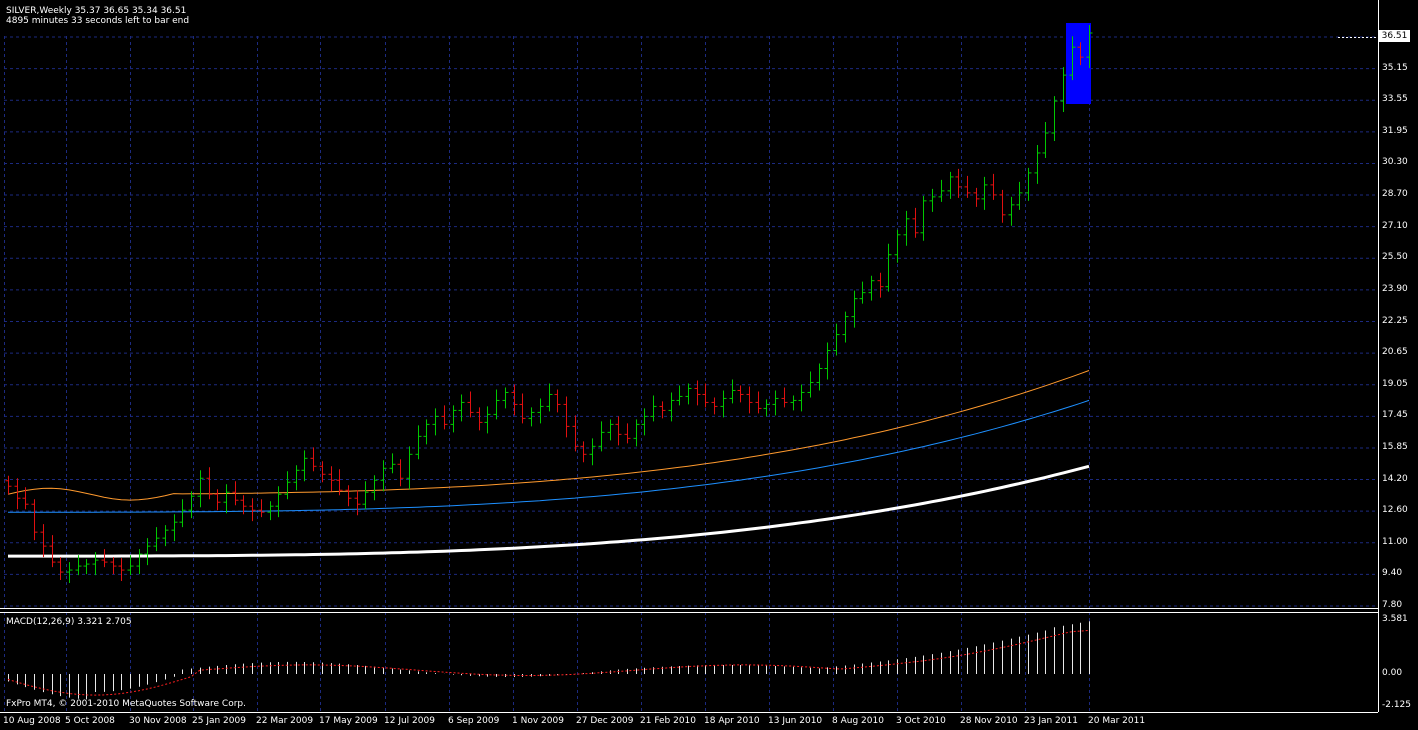  What do you see at coordinates (98, 21) in the screenshot?
I see `bar-timer: 4895 minutes 33 seconds left to bar end` at bounding box center [98, 21].